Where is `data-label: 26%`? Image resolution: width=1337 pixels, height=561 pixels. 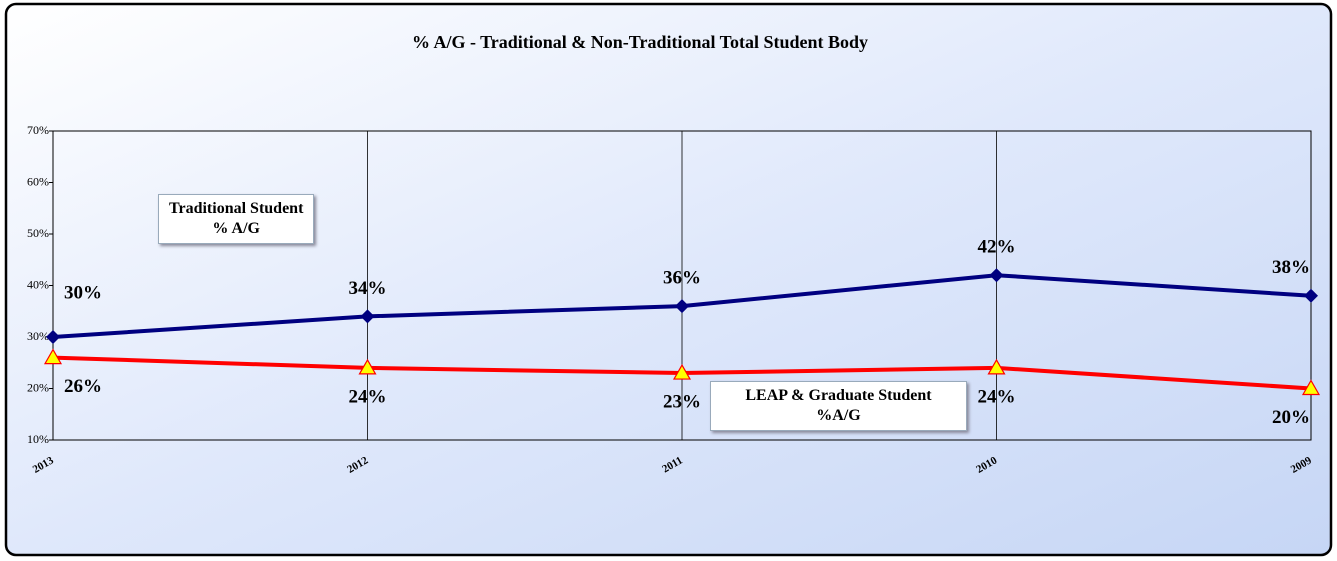
data-label: 26% is located at coordinates (83, 386).